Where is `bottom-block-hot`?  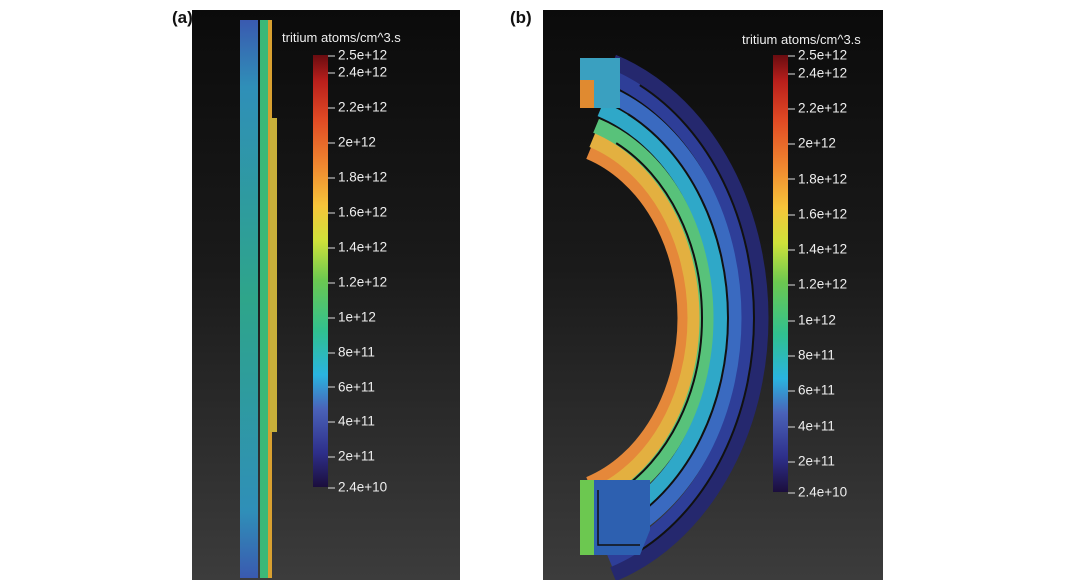 bottom-block-hot is located at coordinates (587, 517).